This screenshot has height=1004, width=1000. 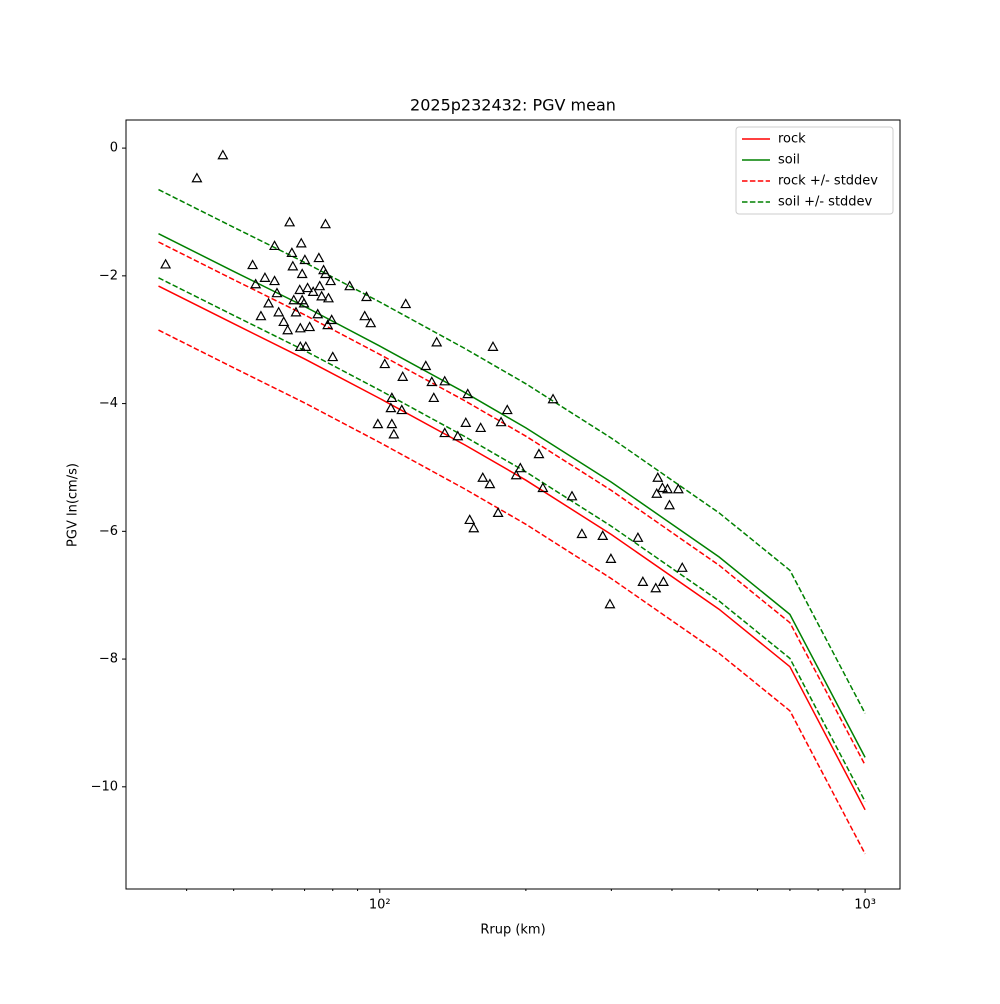 I want to click on y-tick-label: −10, so click(x=104, y=786).